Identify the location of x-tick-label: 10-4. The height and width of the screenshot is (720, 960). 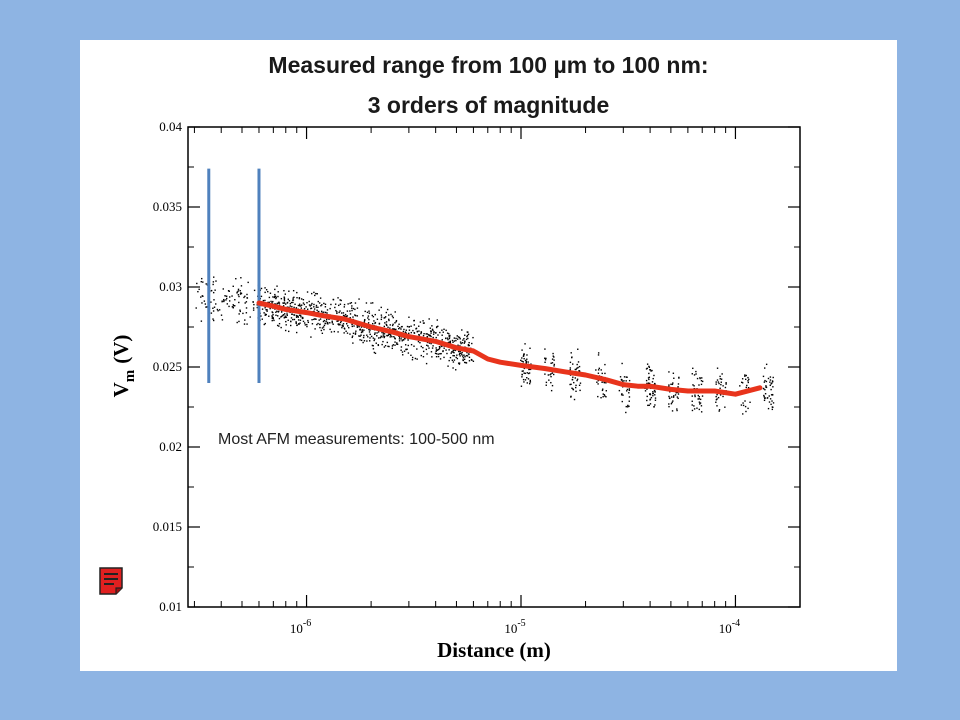
(729, 627).